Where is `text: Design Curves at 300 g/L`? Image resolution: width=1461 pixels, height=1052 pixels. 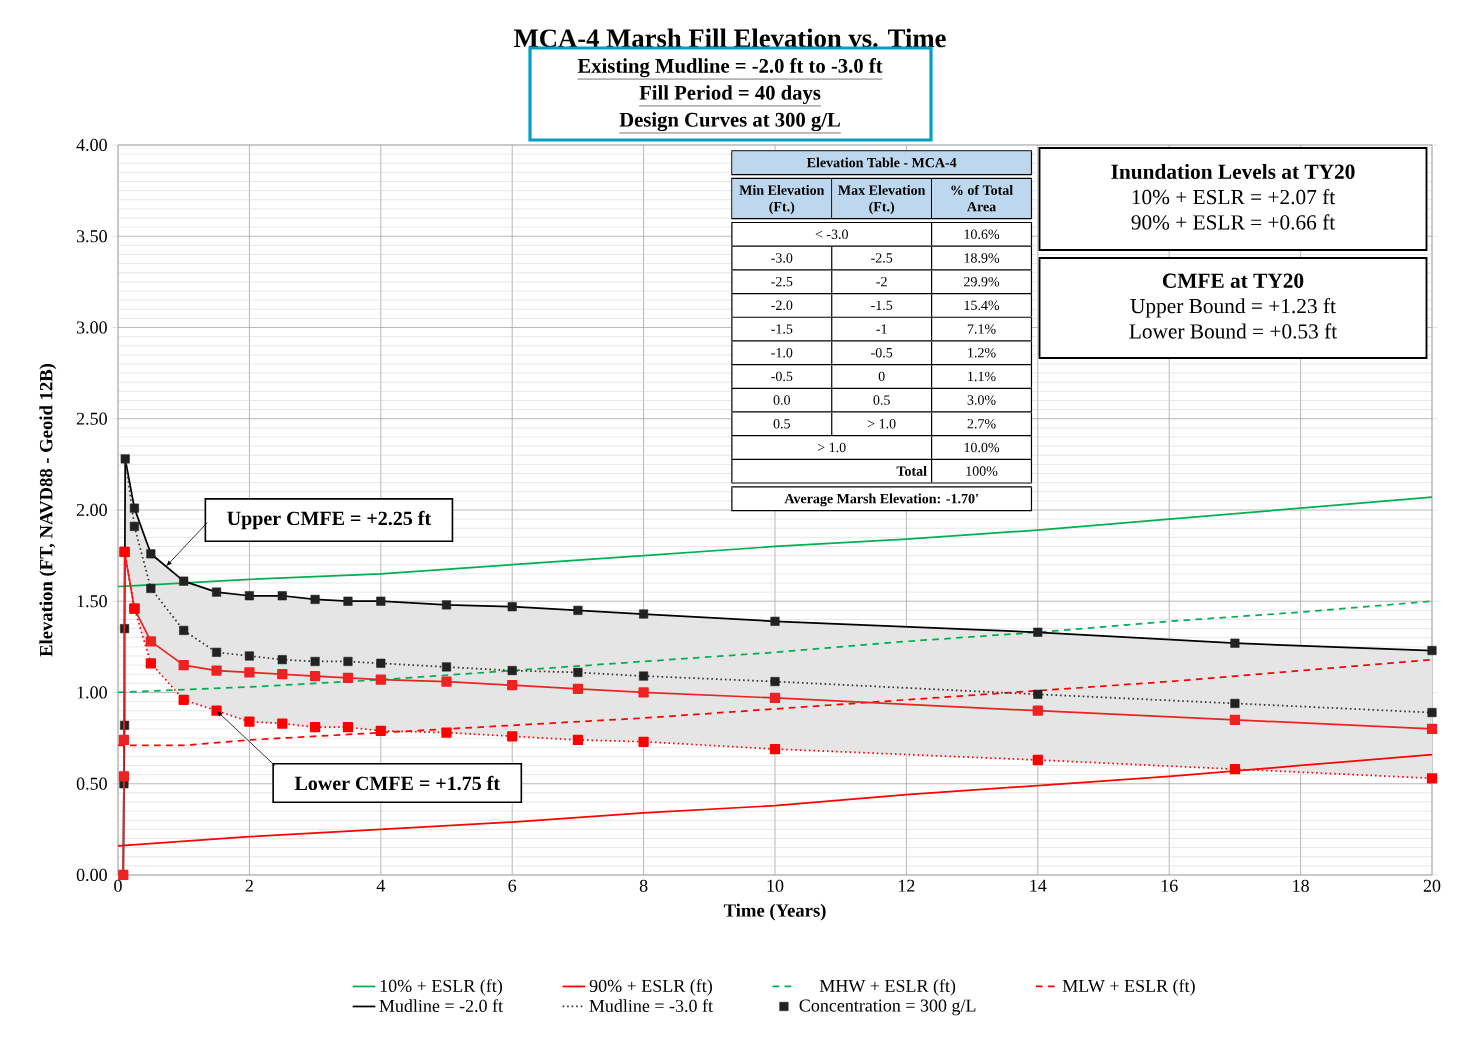
text: Design Curves at 300 g/L is located at coordinates (729, 122).